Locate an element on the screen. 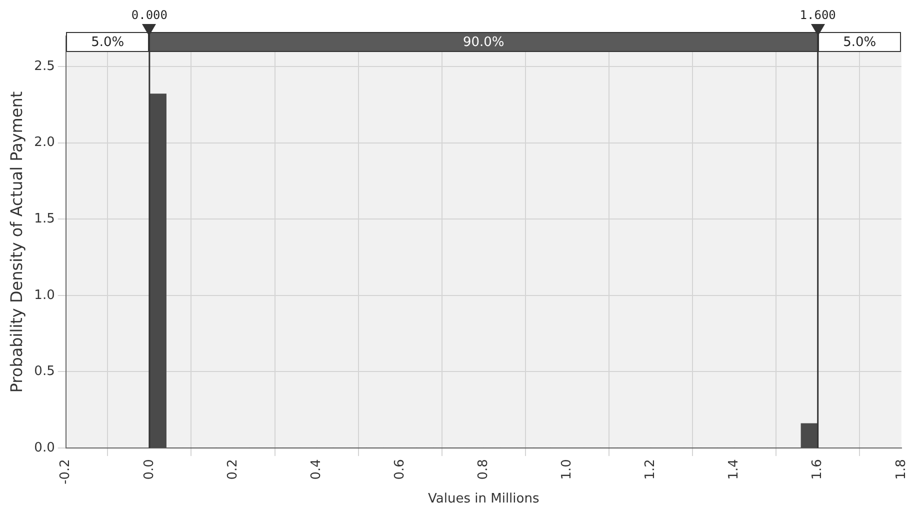 The image size is (920, 511). x-tick-label: 1.4 is located at coordinates (734, 469).